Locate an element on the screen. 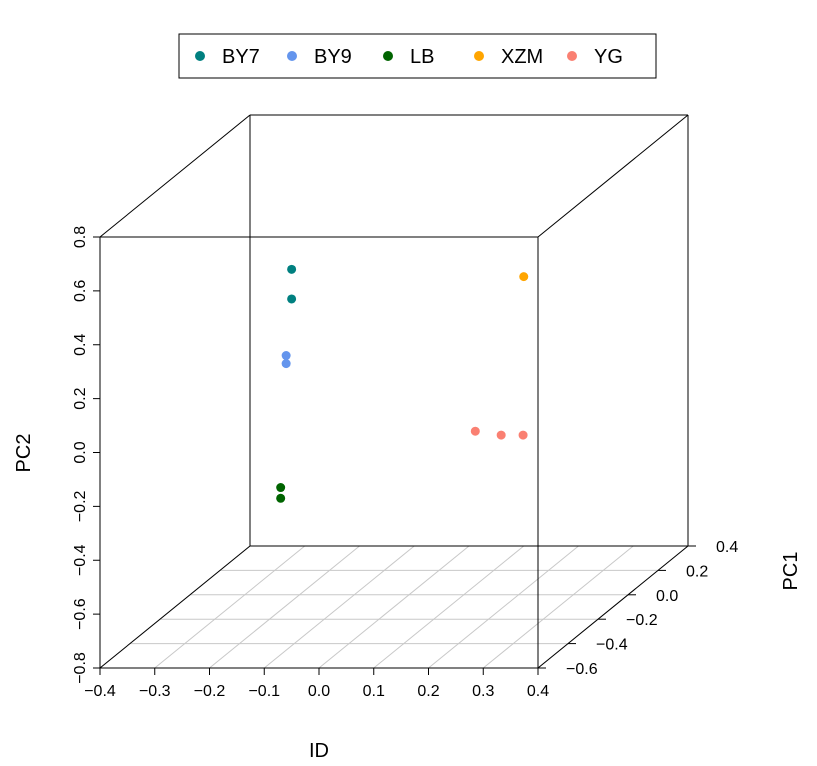  x-axis: −0.4 −0.3 −0.2 −0.1 0.0 0.1 0.2 0.3 0.4 is located at coordinates (316, 684).